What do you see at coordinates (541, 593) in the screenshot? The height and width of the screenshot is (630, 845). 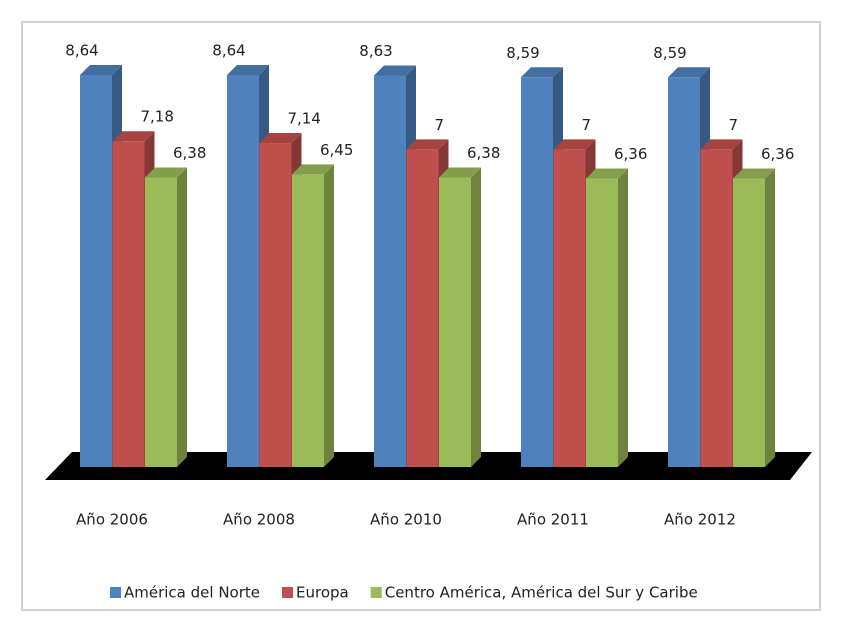 I see `legend-label: Centro América, América del Sur y Caribe` at bounding box center [541, 593].